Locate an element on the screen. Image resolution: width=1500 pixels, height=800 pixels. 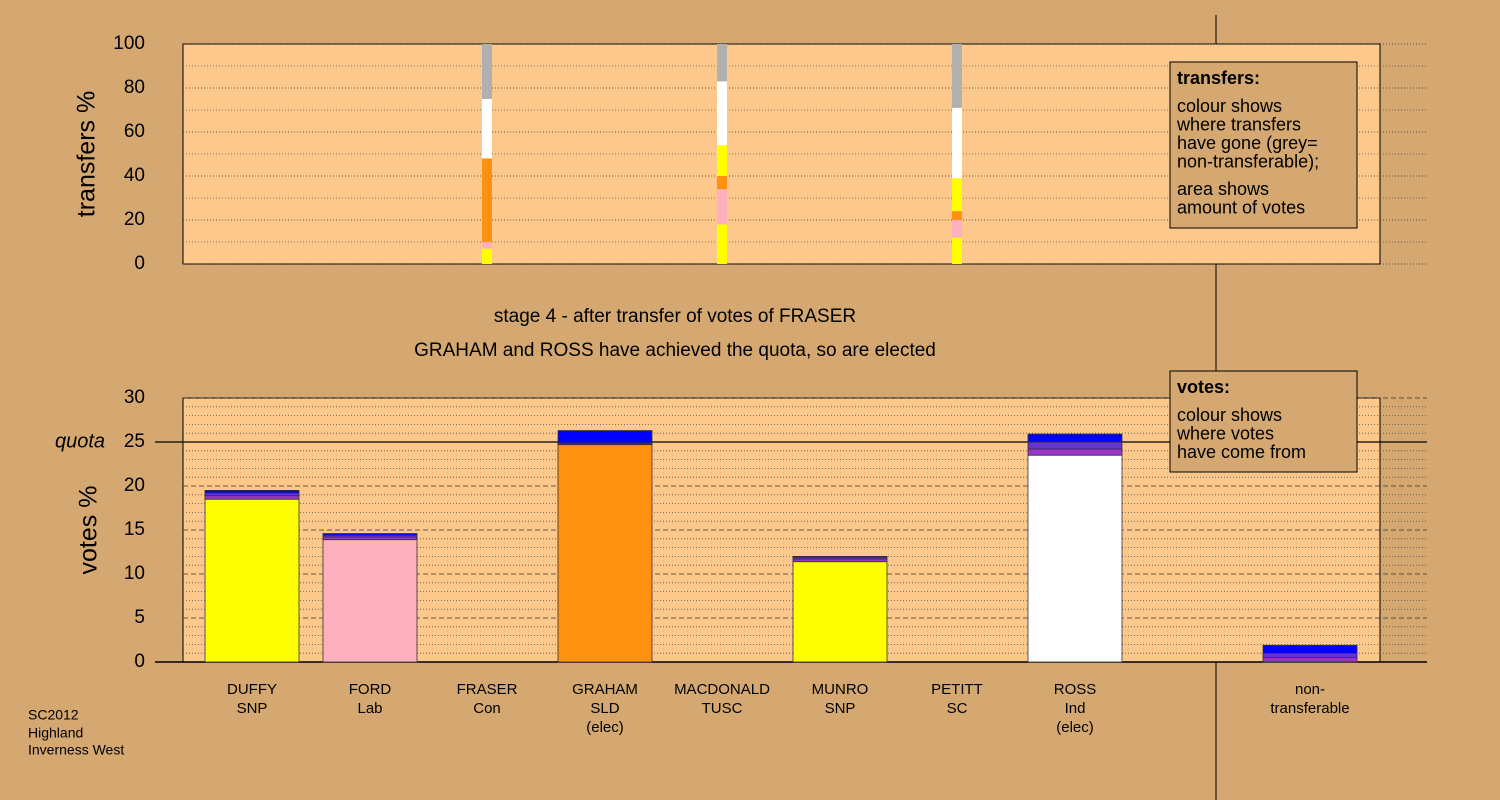
party: SLD is located at coordinates (605, 708).